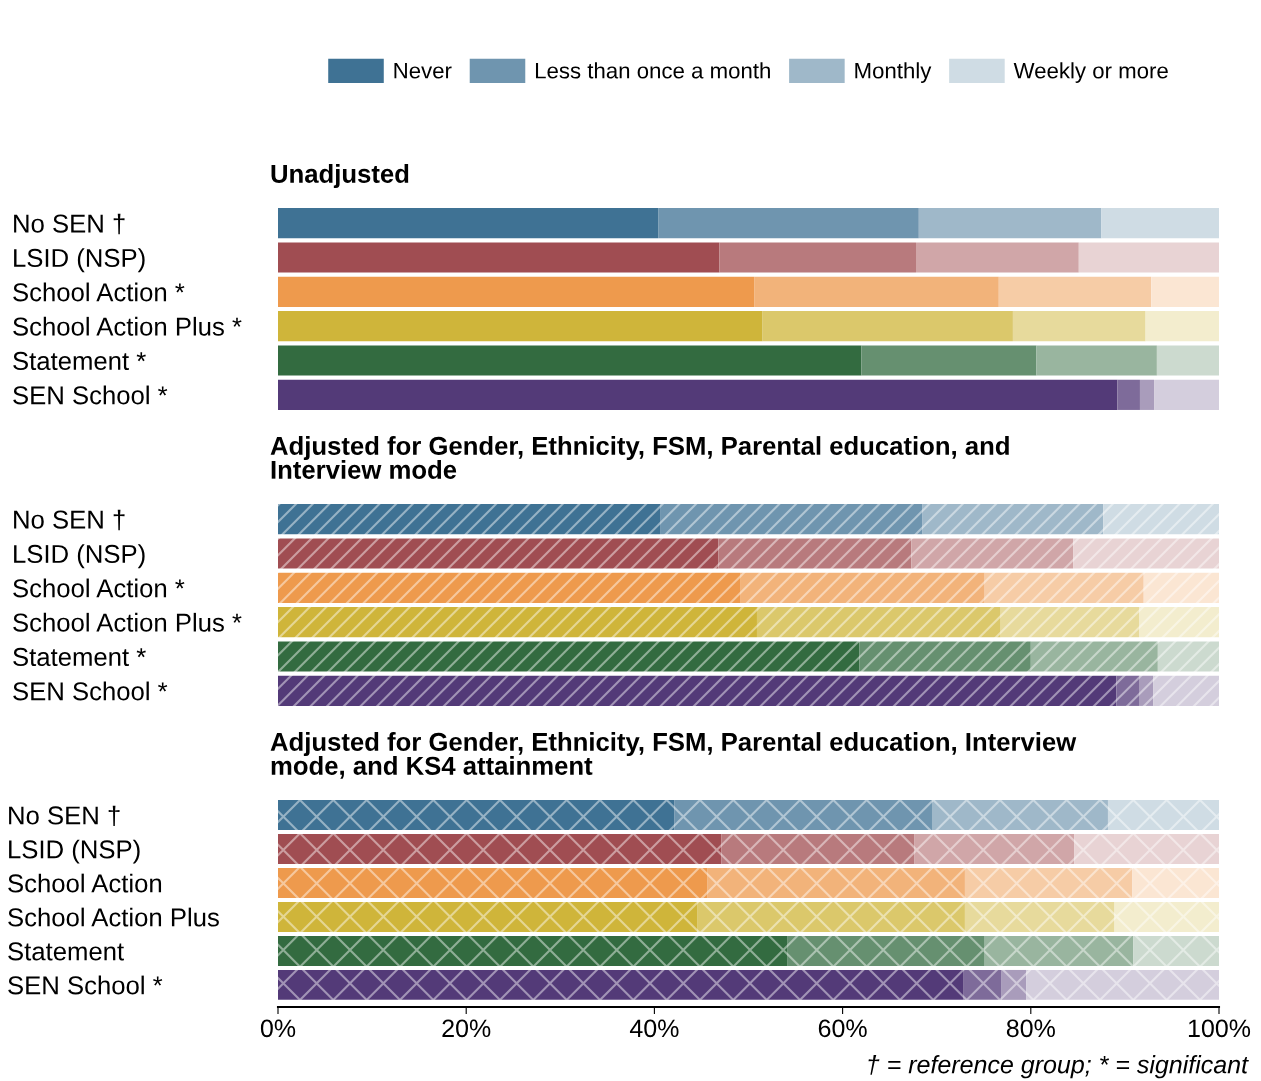  I want to click on chart-title: Unadjusted, so click(340, 176).